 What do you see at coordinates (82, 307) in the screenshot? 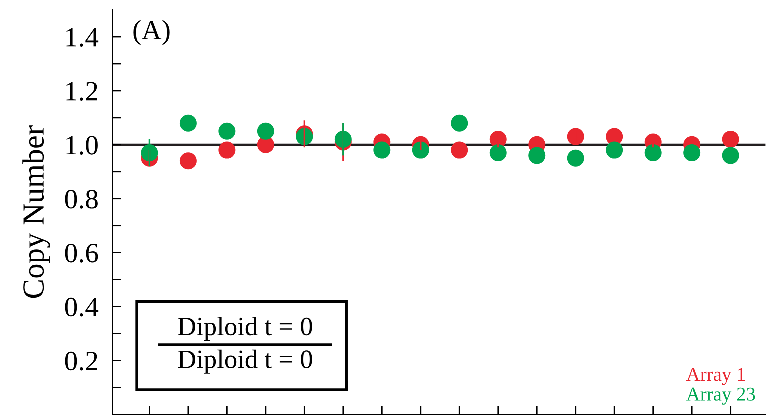
I see `y-tick-label: 0.4` at bounding box center [82, 307].